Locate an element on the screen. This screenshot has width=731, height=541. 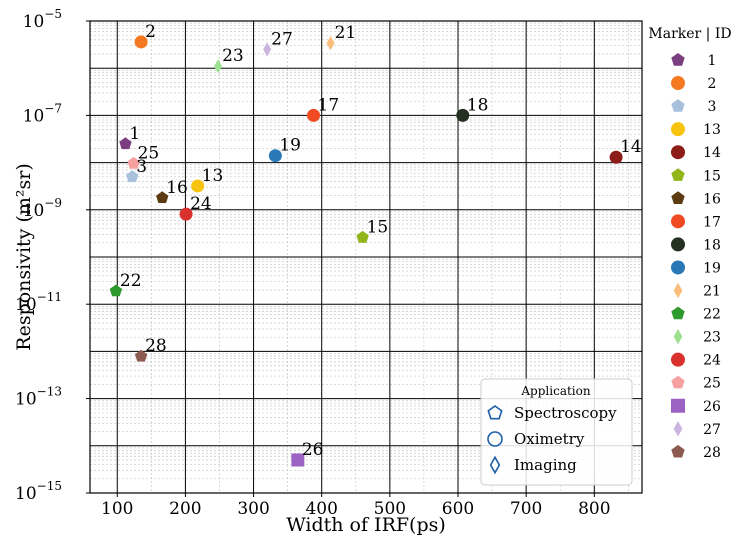
y-tick-exponent: −13 is located at coordinates (49, 392).